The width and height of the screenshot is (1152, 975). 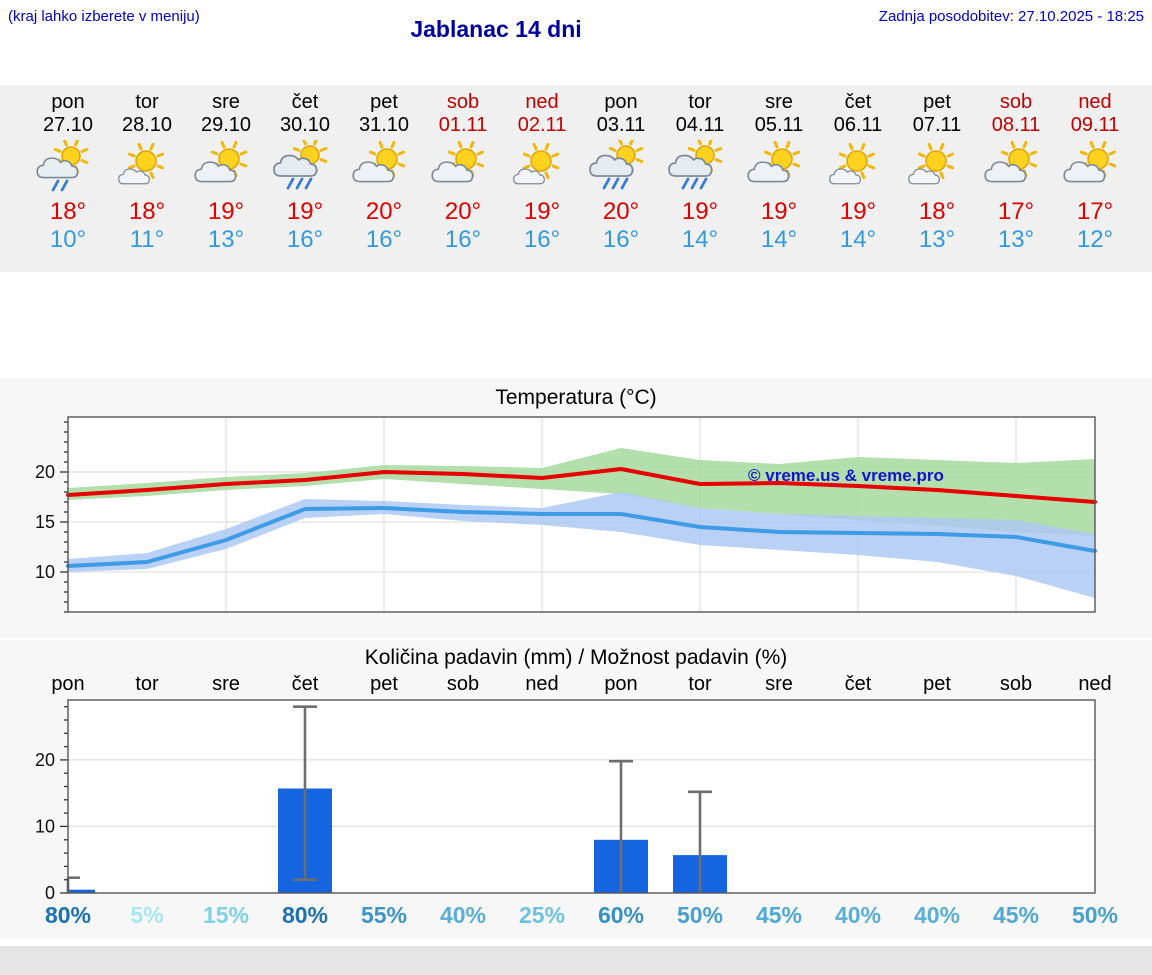 I want to click on forecast-day-column: tor 04.11 19° 14°, so click(x=700, y=178).